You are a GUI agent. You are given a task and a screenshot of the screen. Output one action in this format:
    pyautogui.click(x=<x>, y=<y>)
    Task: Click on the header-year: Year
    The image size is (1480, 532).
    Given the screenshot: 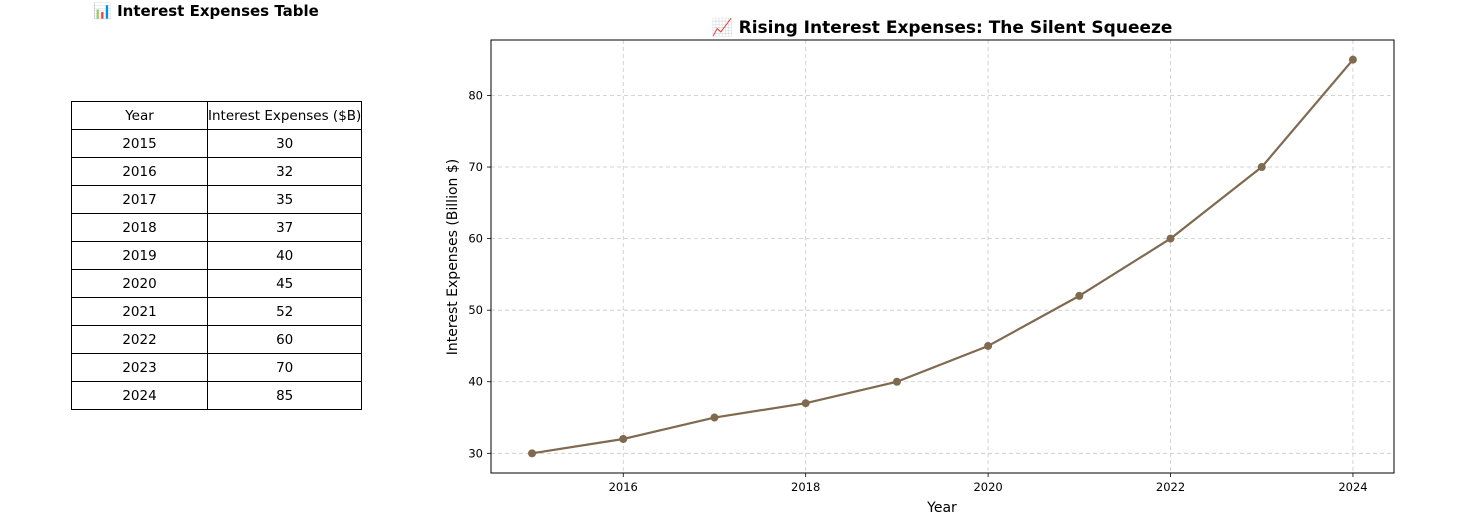 What is the action you would take?
    pyautogui.click(x=139, y=115)
    